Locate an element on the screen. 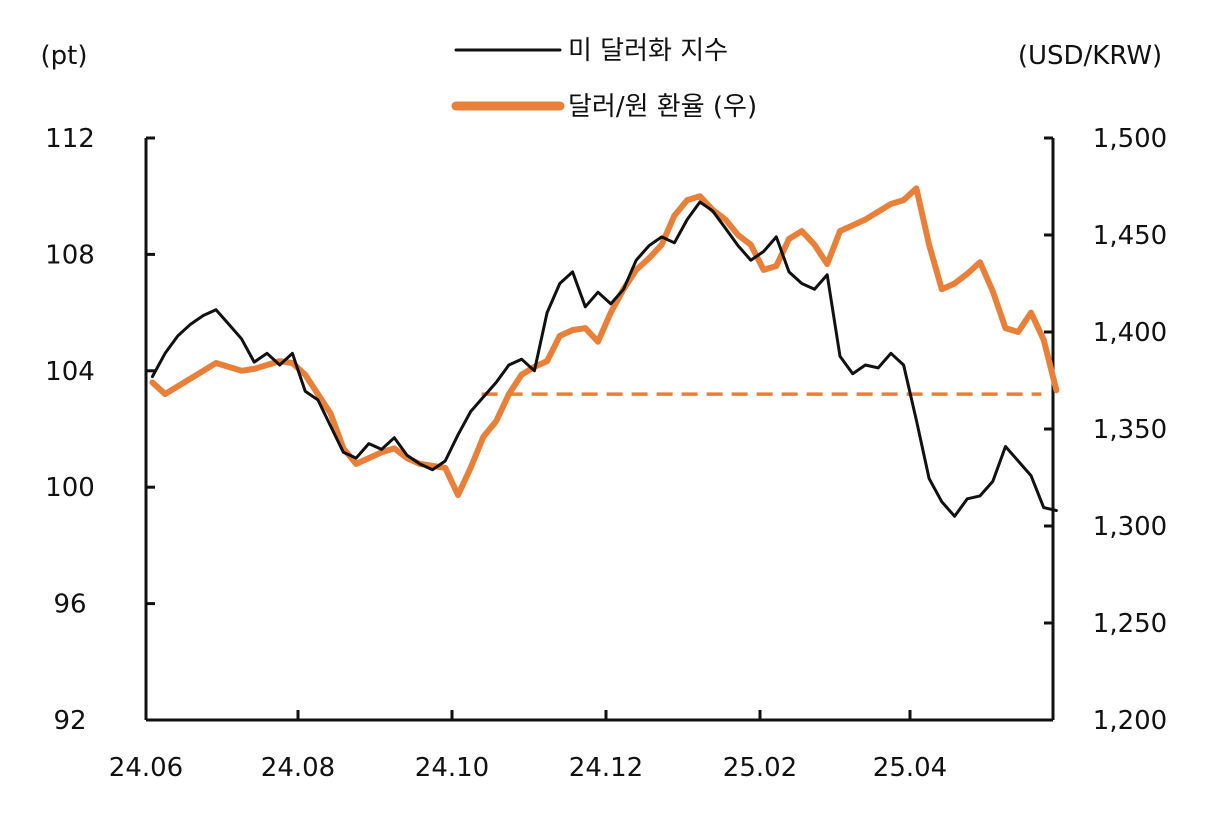  x-tick-label: 24.10 is located at coordinates (452, 768).